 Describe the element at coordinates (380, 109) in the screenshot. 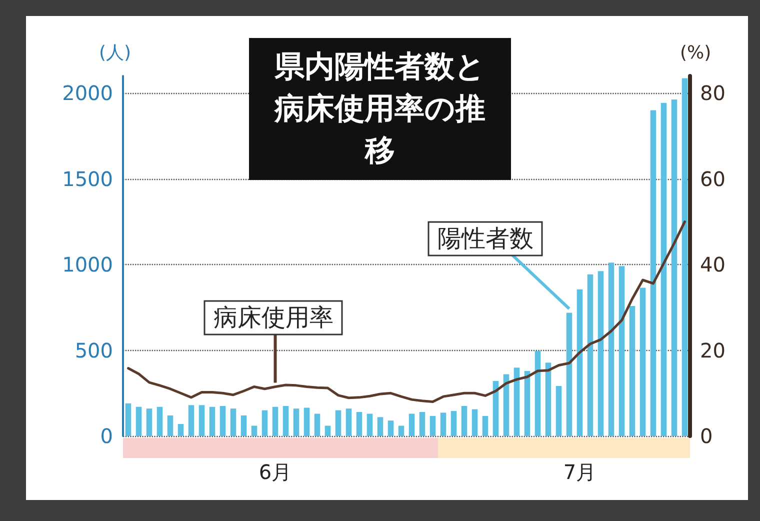

I see `text: 県内陽性者数と病床使用率の推移` at that location.